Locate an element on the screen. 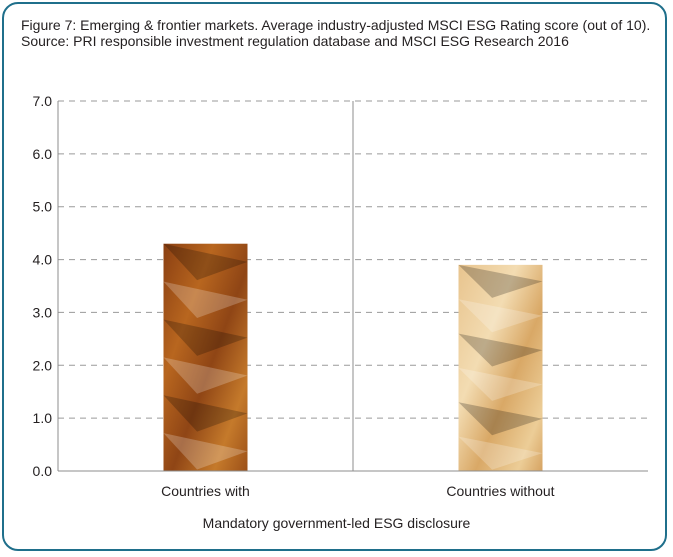 This screenshot has width=673, height=557. bar-countries-with is located at coordinates (205, 357).